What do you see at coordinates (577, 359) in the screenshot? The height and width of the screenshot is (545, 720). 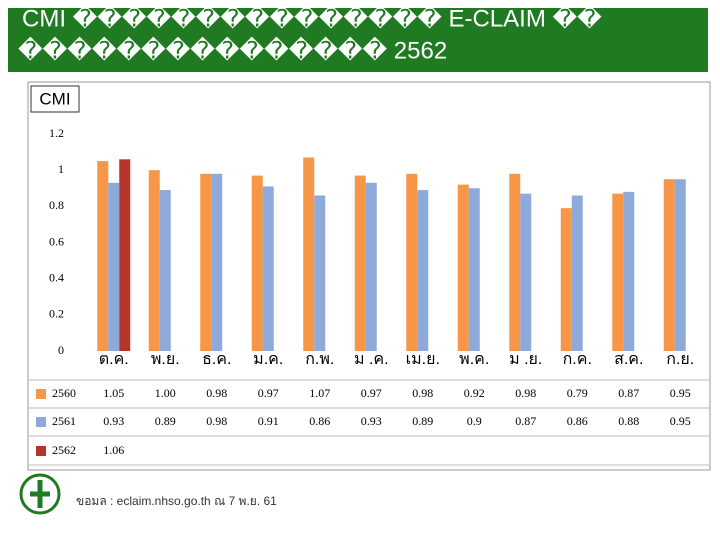 I see `x-tick-label: ก.ค.` at bounding box center [577, 359].